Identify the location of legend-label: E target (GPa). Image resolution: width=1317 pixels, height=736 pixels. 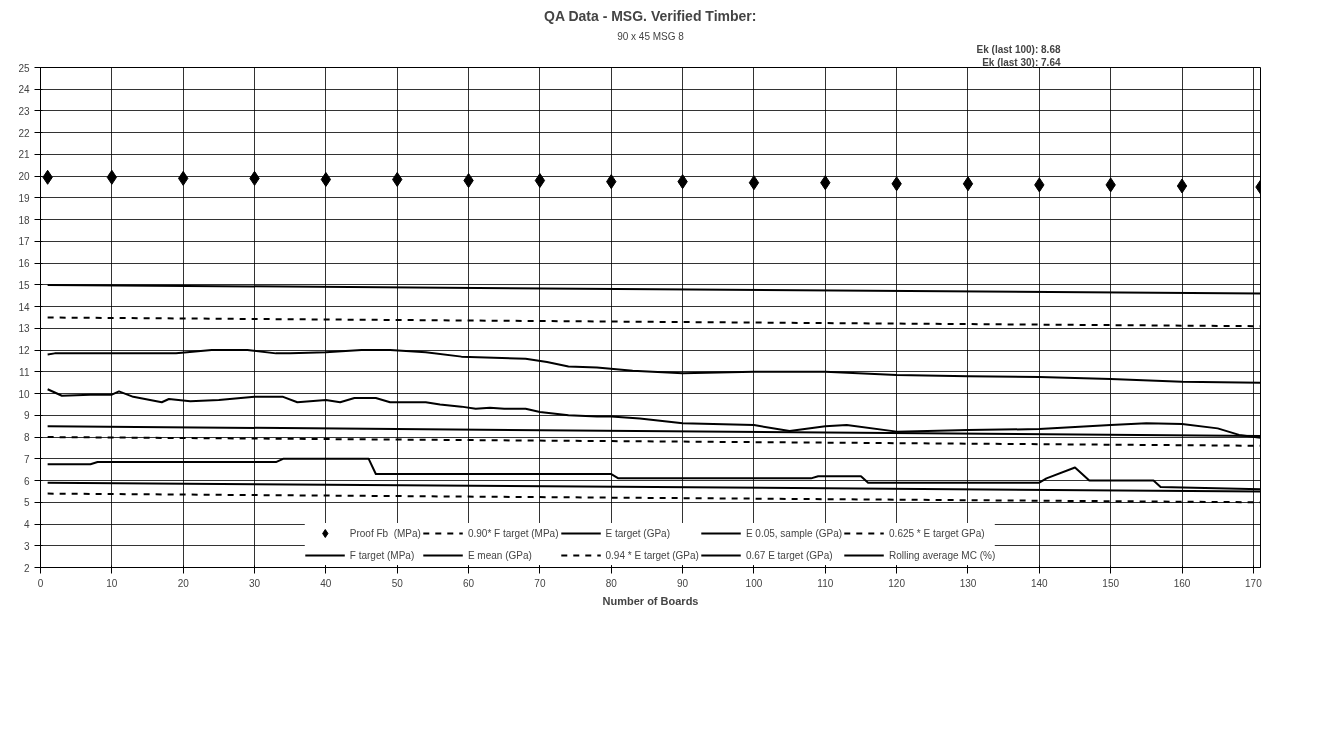
(637, 533).